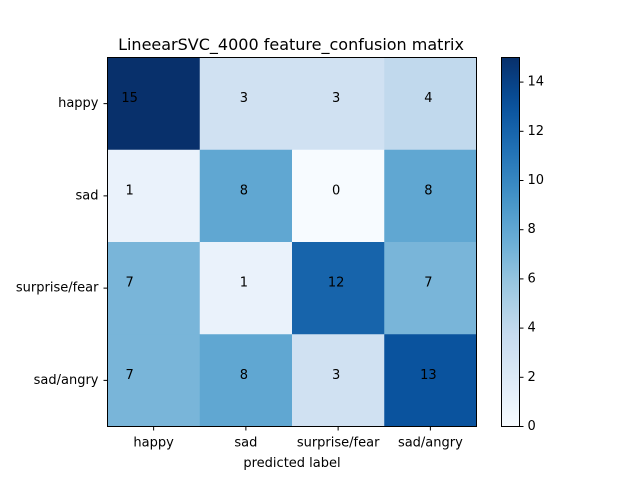 The width and height of the screenshot is (640, 480). What do you see at coordinates (536, 131) in the screenshot?
I see `colorbar-tick-label: 12` at bounding box center [536, 131].